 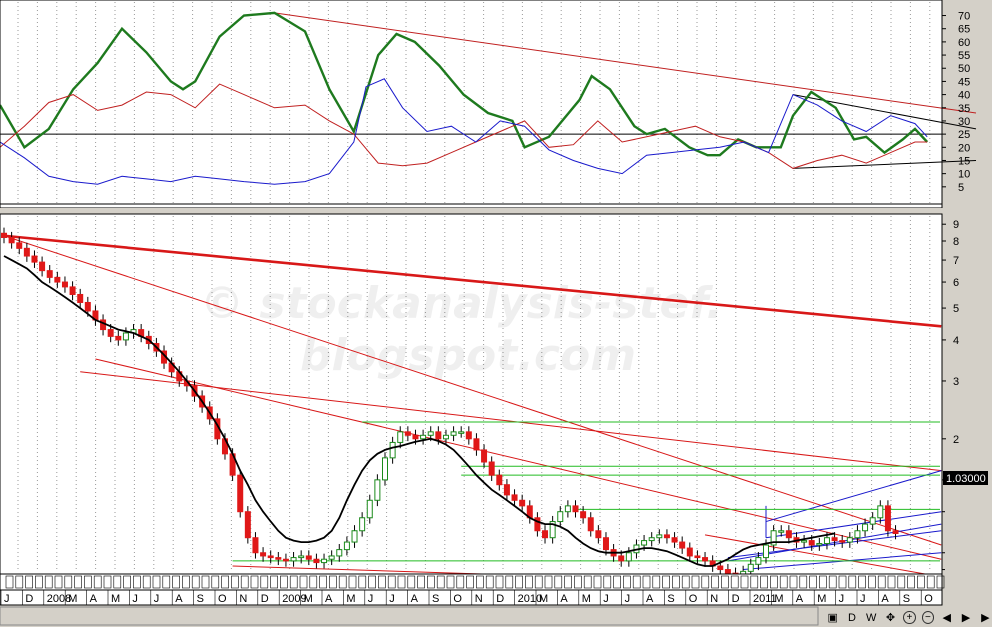 What do you see at coordinates (871, 617) in the screenshot?
I see `weekly-button: W` at bounding box center [871, 617].